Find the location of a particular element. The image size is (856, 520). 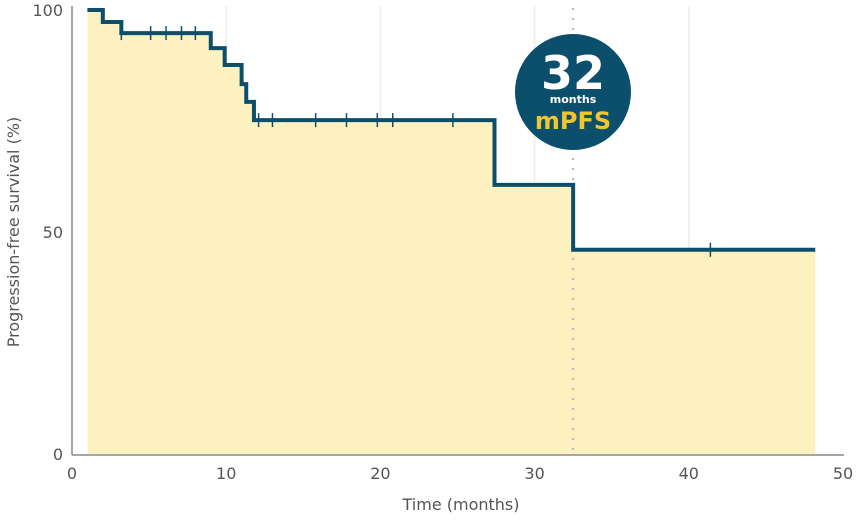

x-tick-label: 10 is located at coordinates (226, 473).